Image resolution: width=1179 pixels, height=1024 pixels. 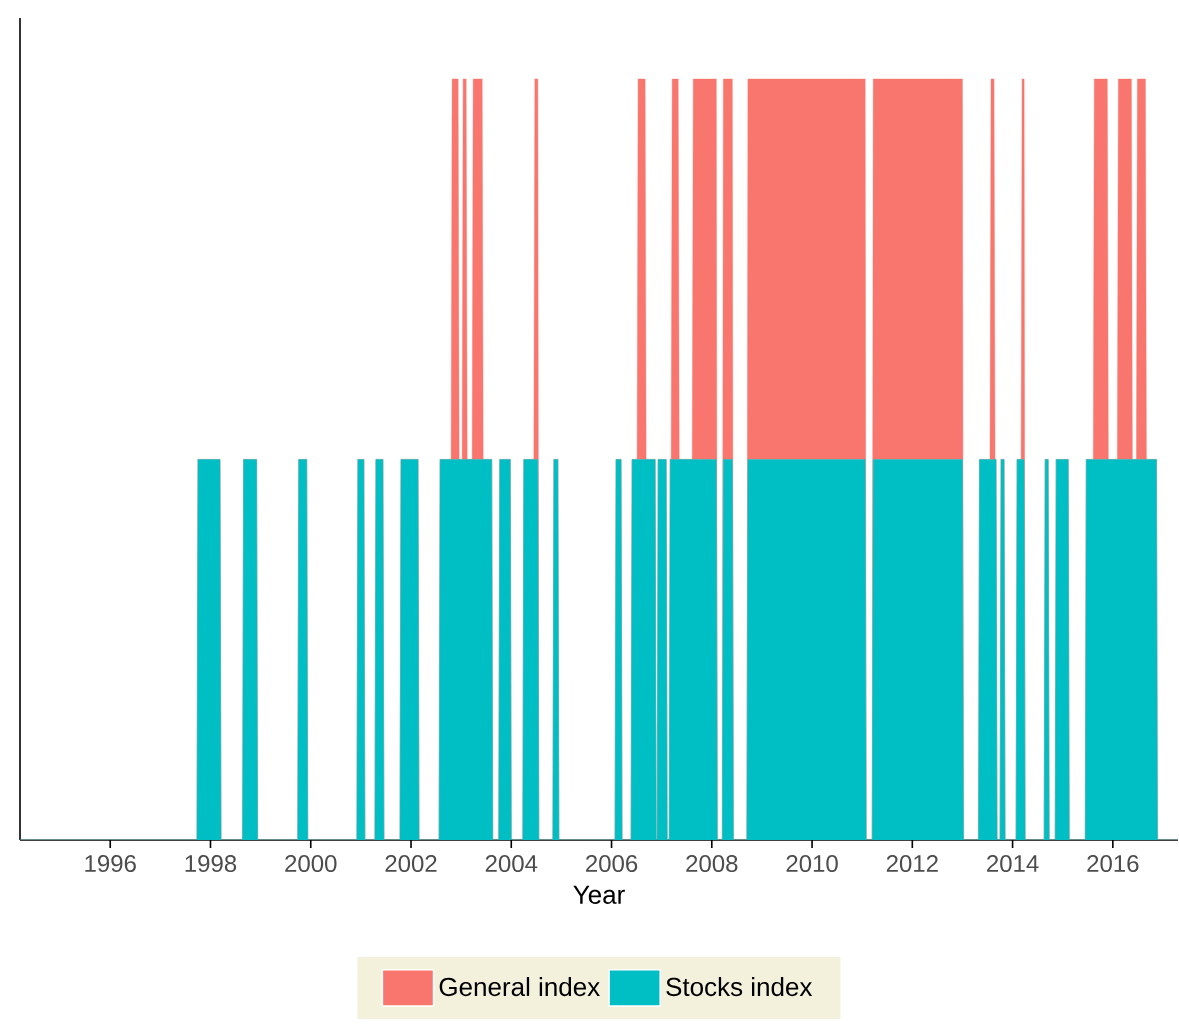 I want to click on x-axis-title: Year, so click(x=599, y=894).